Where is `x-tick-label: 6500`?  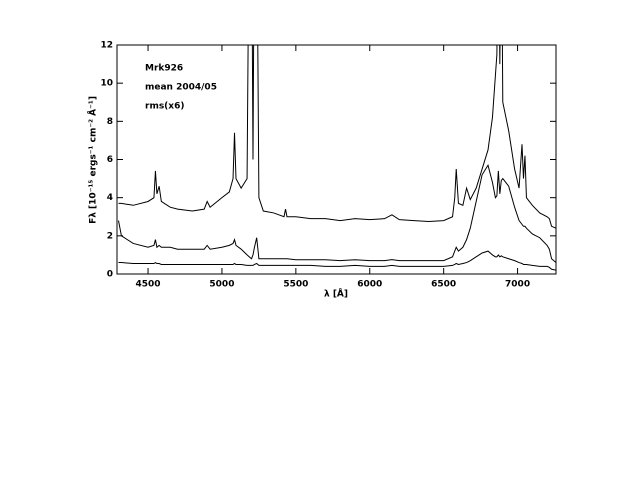
x-tick-label: 6500 is located at coordinates (443, 285).